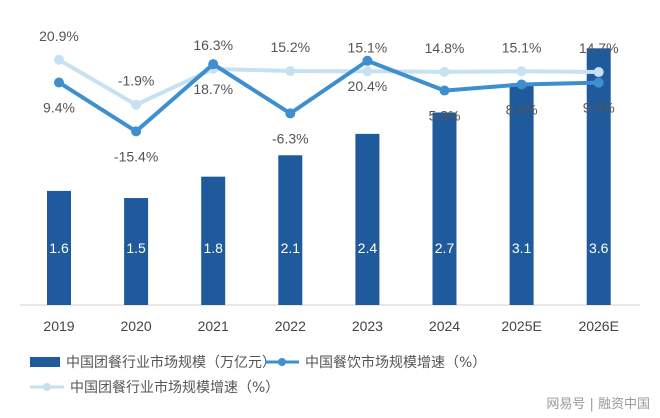 The image size is (660, 418). I want to click on bar-value-label: 2.7, so click(445, 248).